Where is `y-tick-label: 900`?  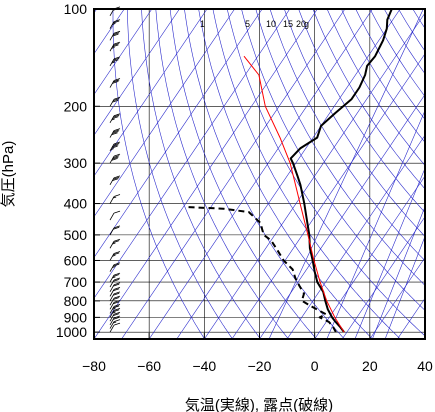
y-tick-label: 900 is located at coordinates (76, 317).